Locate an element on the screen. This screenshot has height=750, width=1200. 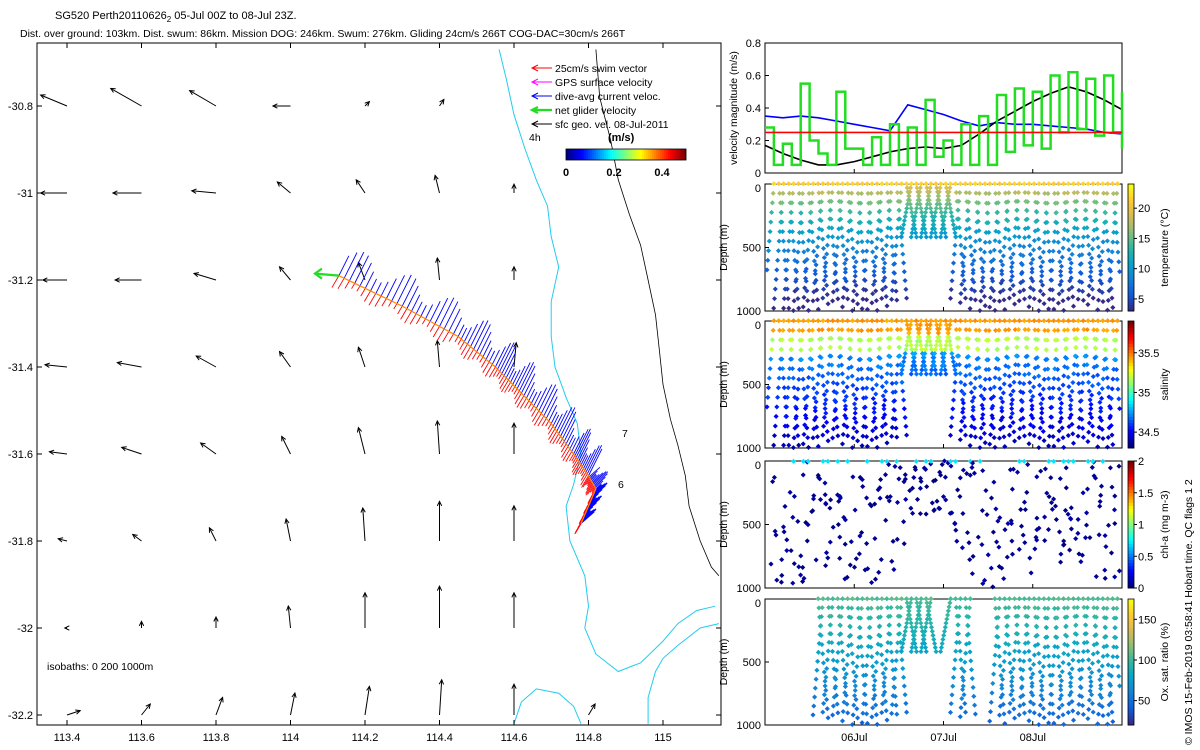
velocity-panel: 0 0.2 0.4 0.6 0.8 velocity magnitude (m/s) is located at coordinates (926, 109).